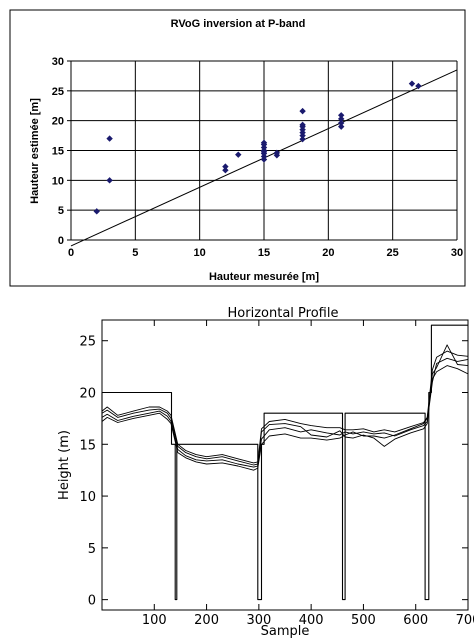 The height and width of the screenshot is (638, 474). What do you see at coordinates (64, 465) in the screenshot?
I see `y-axis-label: Height (m)` at bounding box center [64, 465].